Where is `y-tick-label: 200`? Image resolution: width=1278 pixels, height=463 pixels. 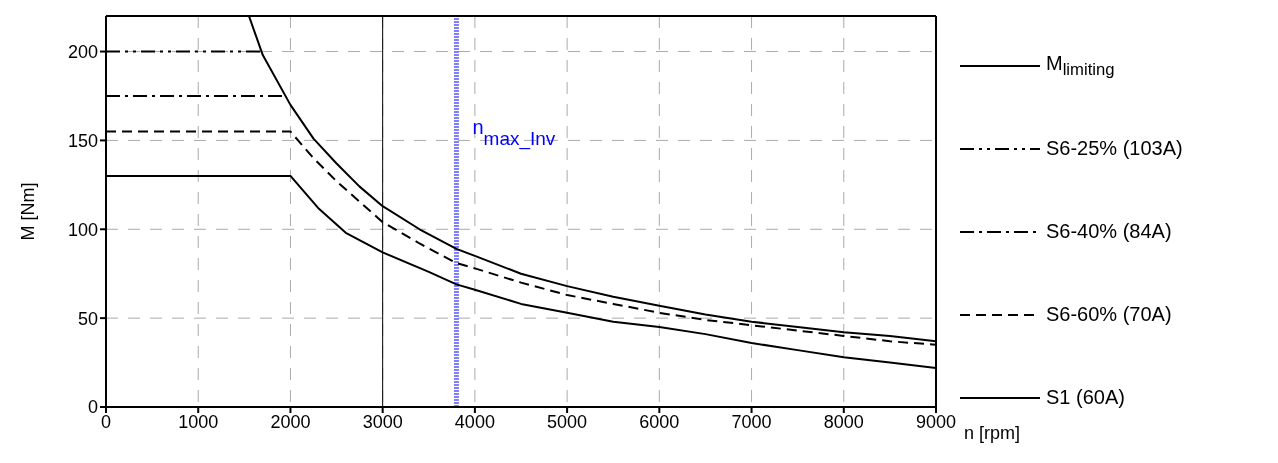 y-tick-label: 200 is located at coordinates (82, 51).